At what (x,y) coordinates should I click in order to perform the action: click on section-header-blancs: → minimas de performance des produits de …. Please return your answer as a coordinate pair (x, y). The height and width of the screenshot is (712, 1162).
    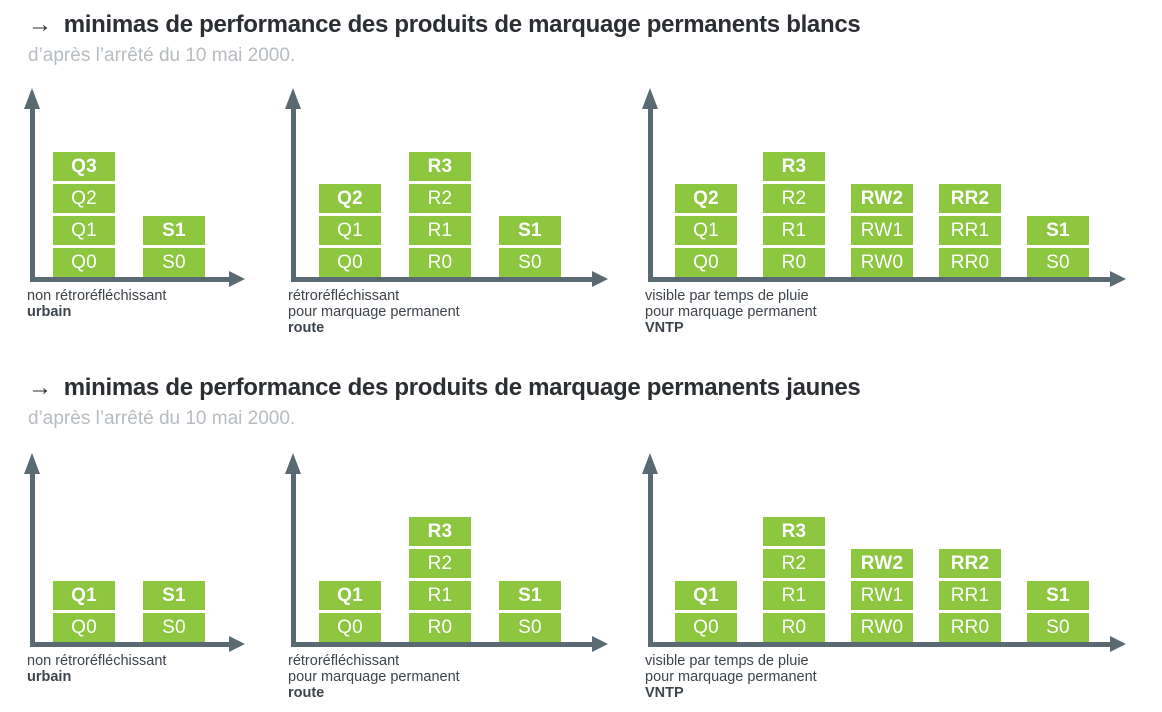
    Looking at the image, I should click on (444, 38).